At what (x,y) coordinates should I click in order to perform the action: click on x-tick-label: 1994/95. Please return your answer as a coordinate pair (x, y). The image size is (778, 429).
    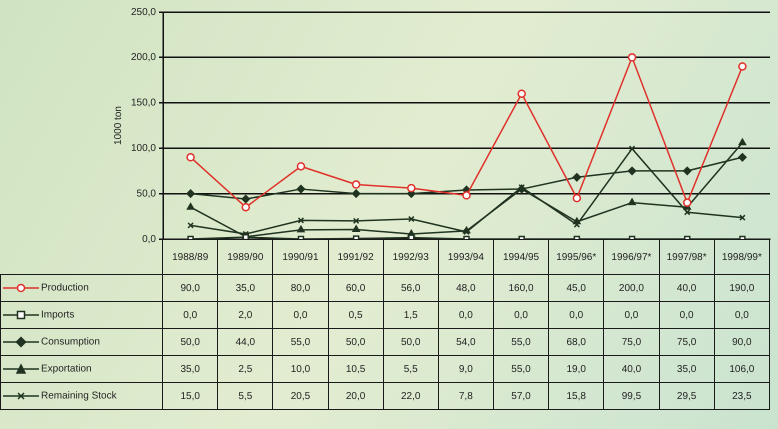
    Looking at the image, I should click on (521, 257).